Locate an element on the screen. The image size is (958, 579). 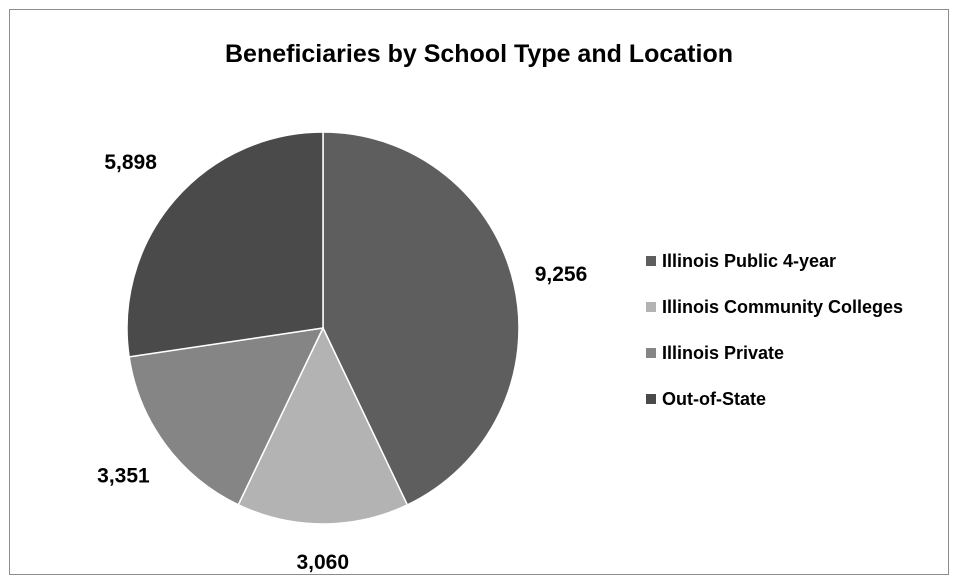
data-label-illinois-public-4-year: 9,256 is located at coordinates (561, 274).